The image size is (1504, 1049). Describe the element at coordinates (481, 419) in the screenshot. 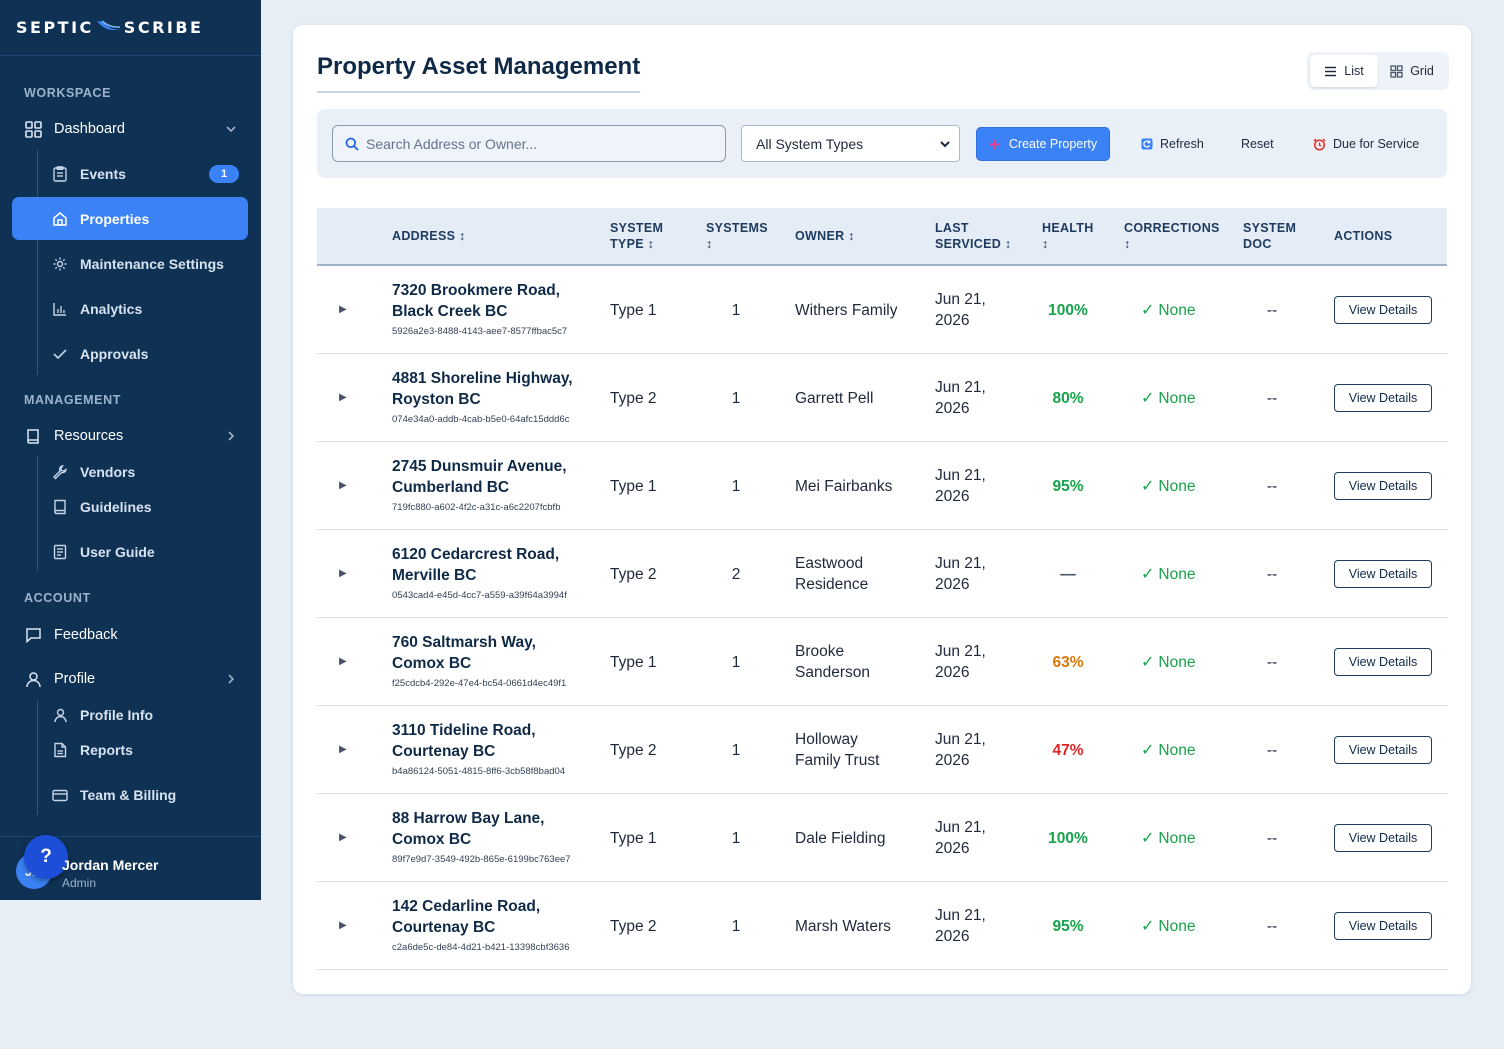

I see `property-id: 074e34a0-addb-4cab-b5e0-64afc15ddd6c` at that location.